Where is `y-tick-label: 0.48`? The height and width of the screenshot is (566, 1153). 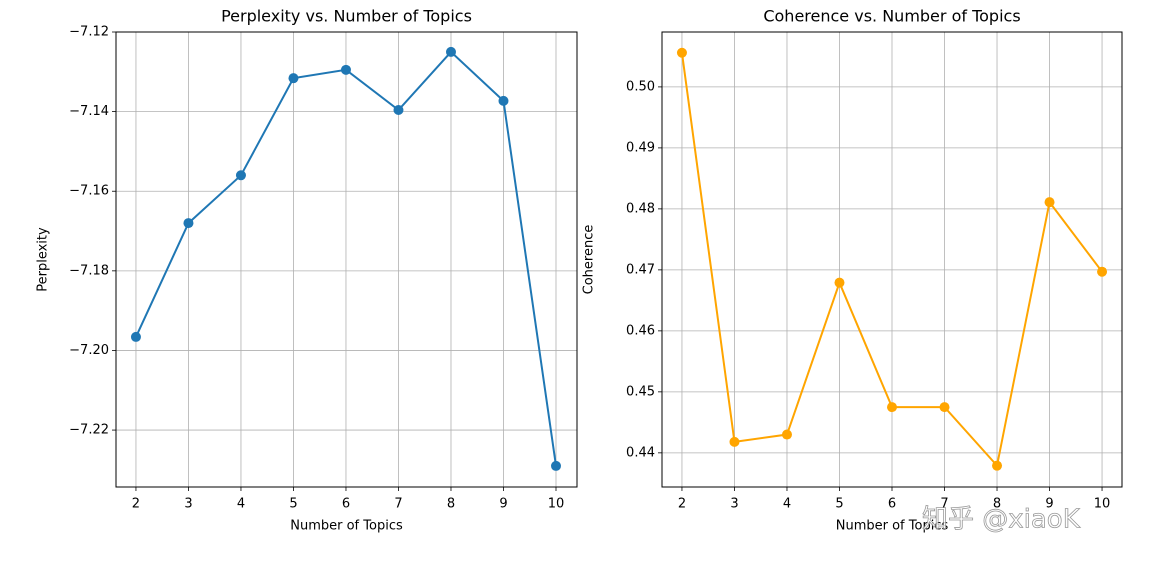
y-tick-label: 0.48 is located at coordinates (640, 208).